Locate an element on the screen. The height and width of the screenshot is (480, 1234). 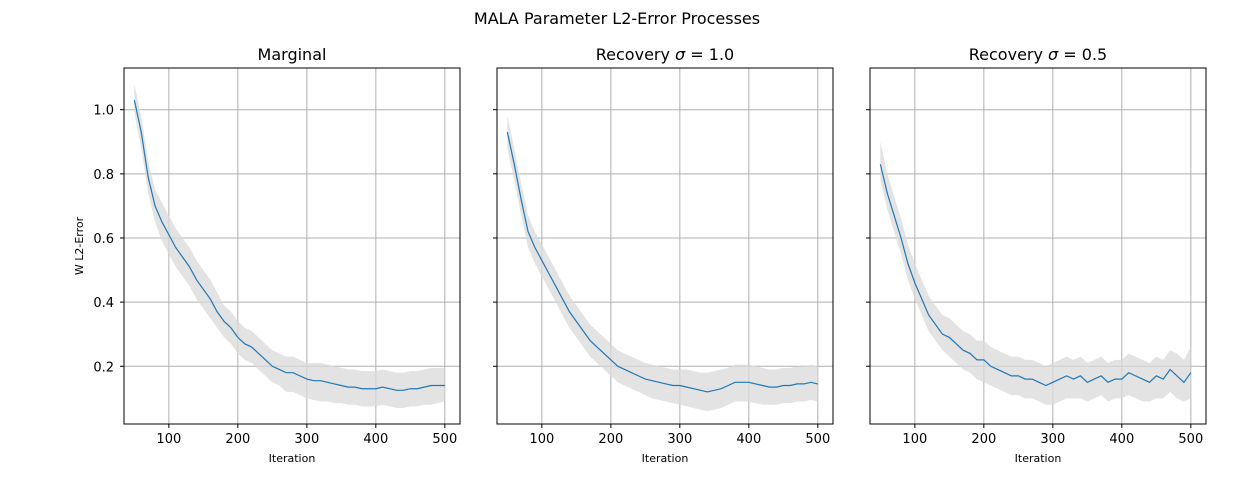
panel-title: Recovery σ = 1.0 is located at coordinates (665, 54).